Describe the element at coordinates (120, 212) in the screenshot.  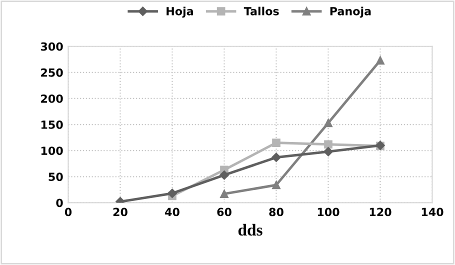
I see `x-tick-label: 20` at that location.